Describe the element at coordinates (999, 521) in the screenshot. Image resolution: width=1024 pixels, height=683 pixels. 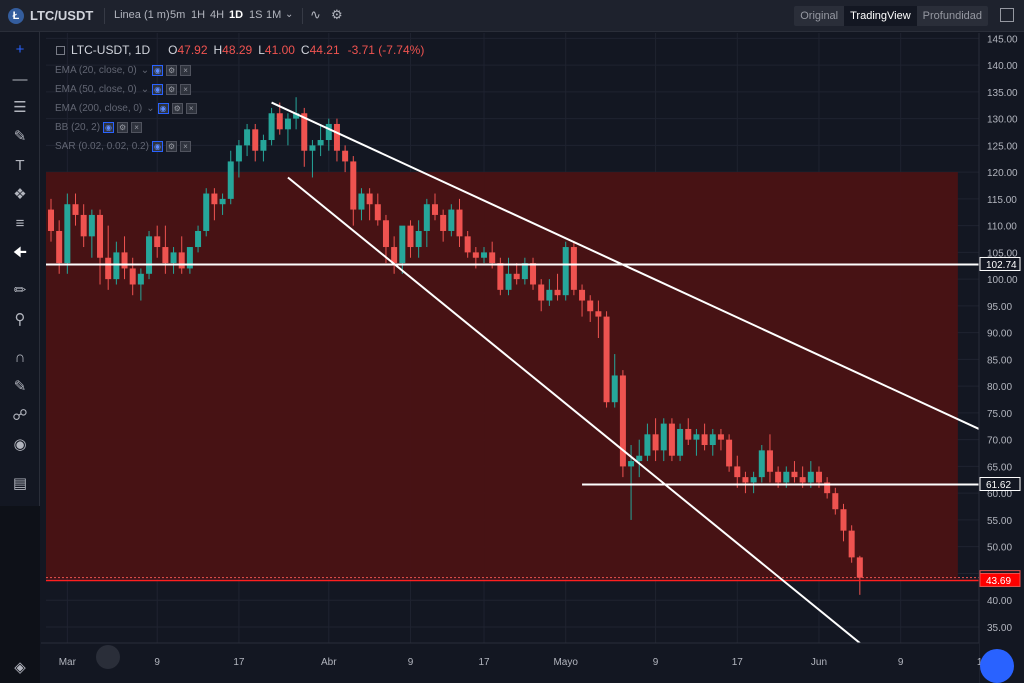
I see `price-tick-label: 55.00` at that location.